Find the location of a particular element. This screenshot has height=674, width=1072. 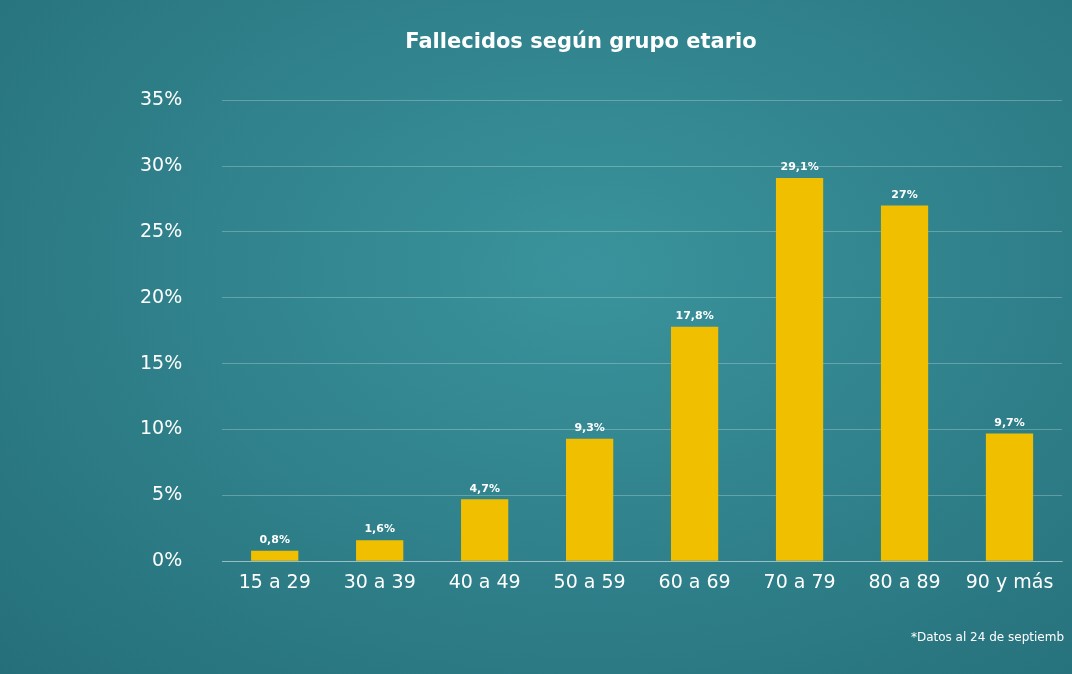

chart-title: Fallecidos según grupo etario is located at coordinates (581, 41).